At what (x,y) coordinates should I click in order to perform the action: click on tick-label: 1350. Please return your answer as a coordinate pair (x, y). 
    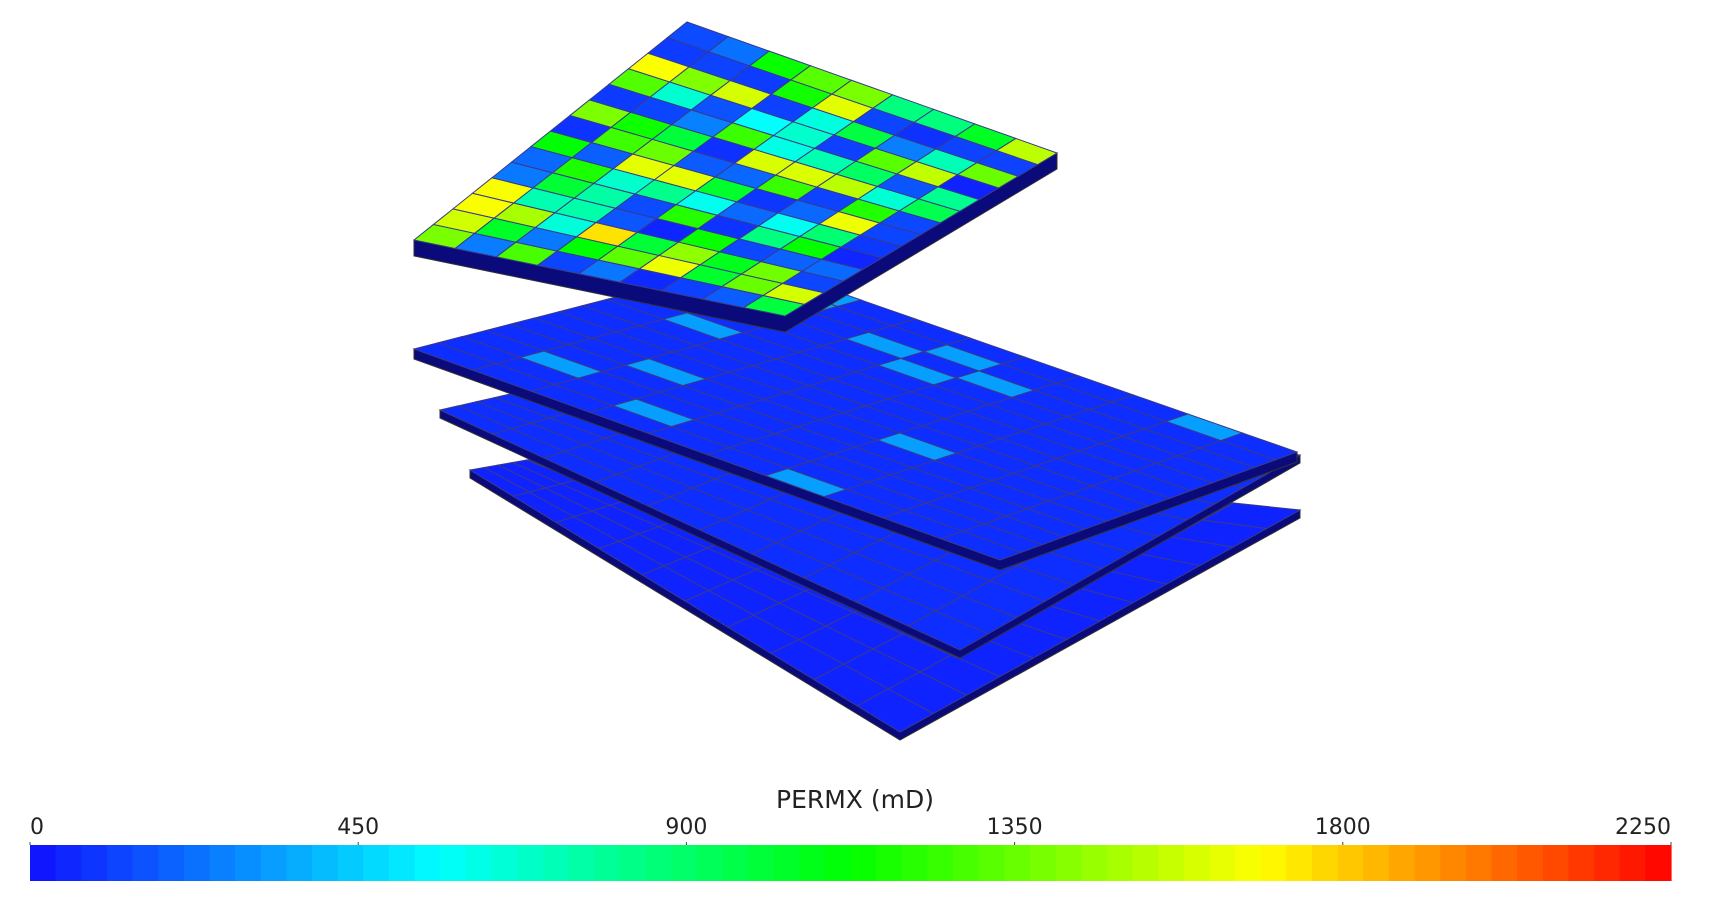
    Looking at the image, I should click on (1015, 827).